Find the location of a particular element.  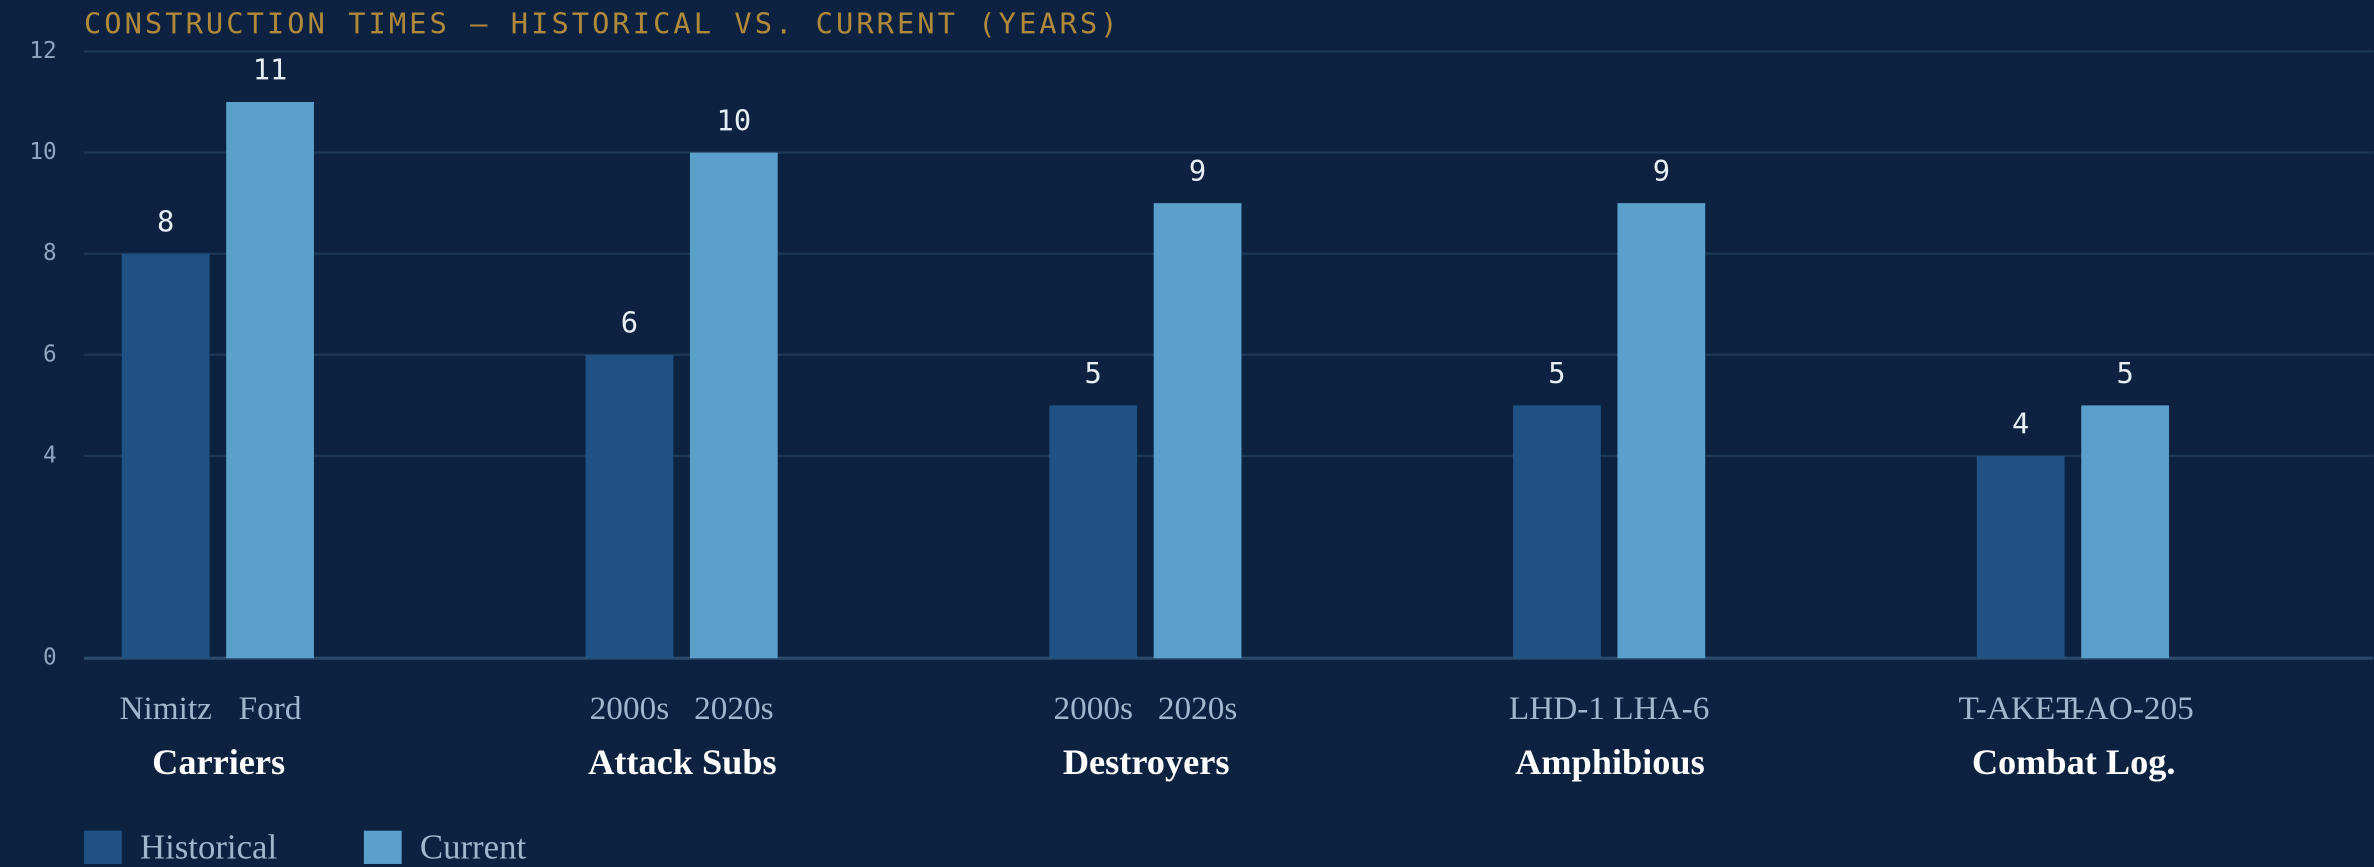

x-group-label: Combat Log. is located at coordinates (2074, 762).